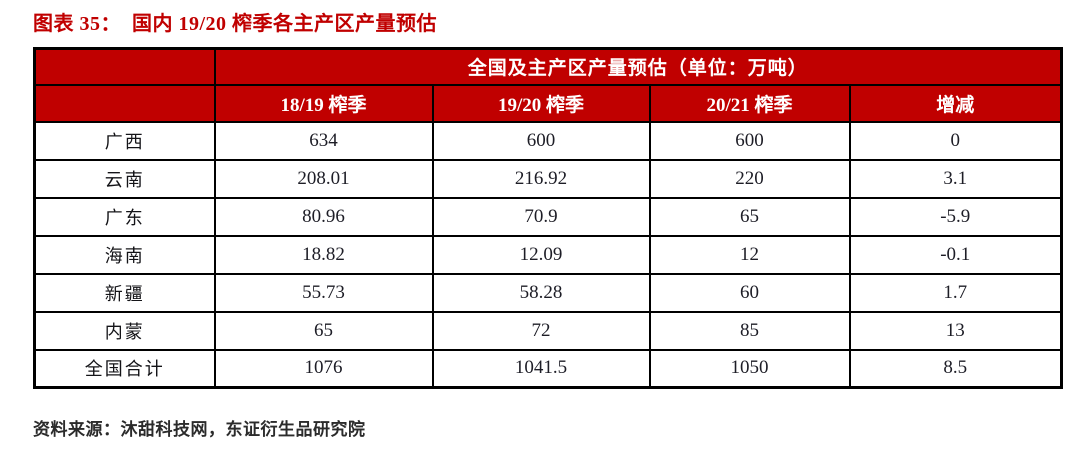 The height and width of the screenshot is (452, 1080). What do you see at coordinates (323, 178) in the screenshot?
I see `cell-value: 208.01` at bounding box center [323, 178].